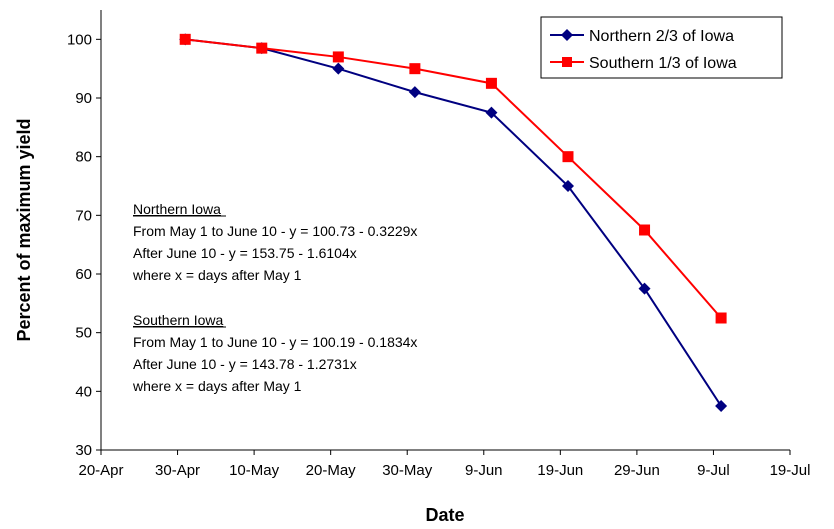 This screenshot has width=834, height=529. Describe the element at coordinates (178, 320) in the screenshot. I see `annotation-southern-heading: Southern Iowa` at that location.